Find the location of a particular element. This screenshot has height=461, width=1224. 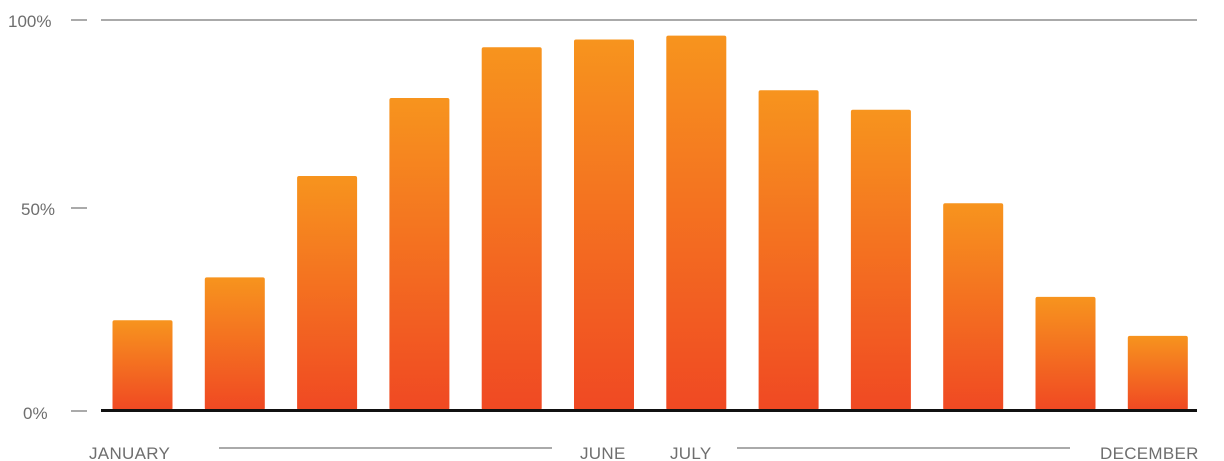

bar-april is located at coordinates (419, 254).